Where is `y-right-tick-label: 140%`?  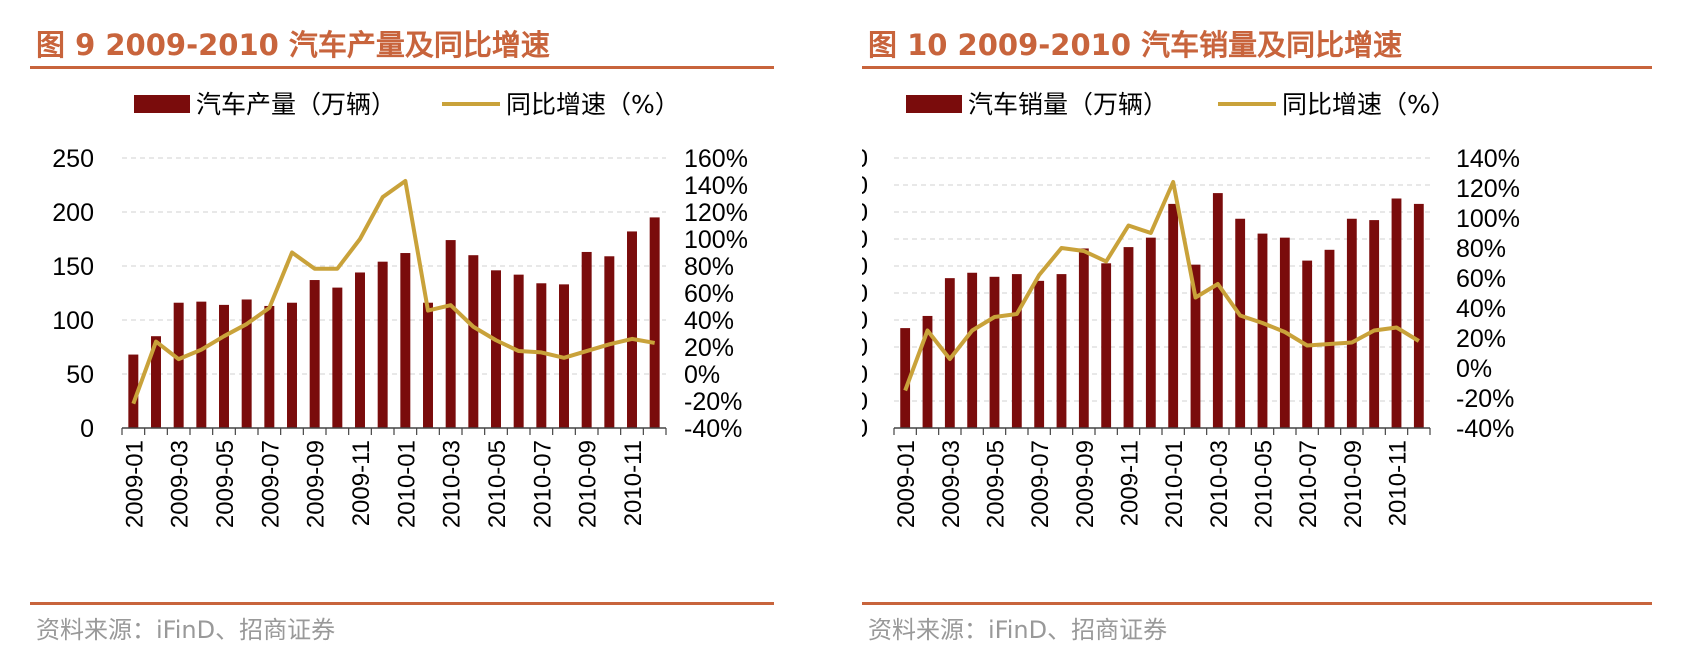
y-right-tick-label: 140% is located at coordinates (1488, 159).